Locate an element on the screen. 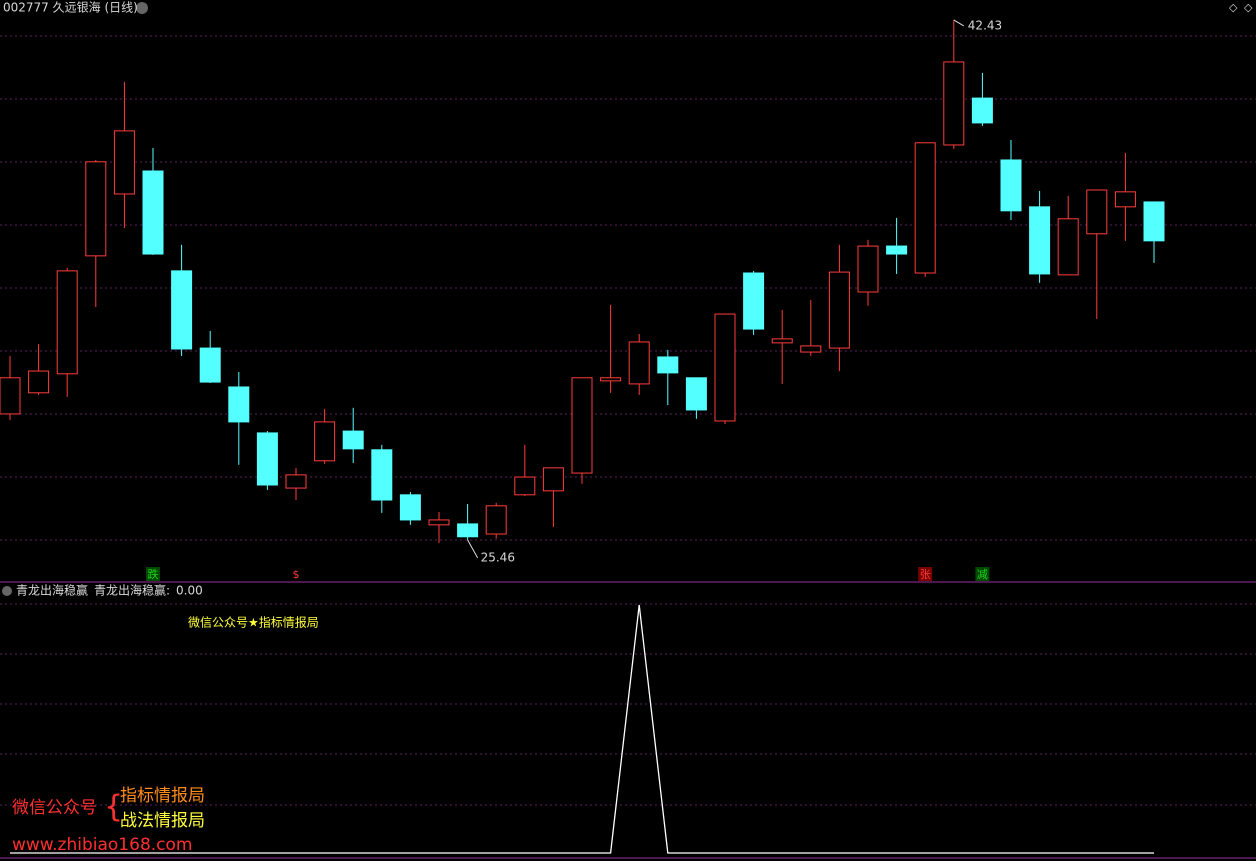  value-label: 0.00 is located at coordinates (189, 591).